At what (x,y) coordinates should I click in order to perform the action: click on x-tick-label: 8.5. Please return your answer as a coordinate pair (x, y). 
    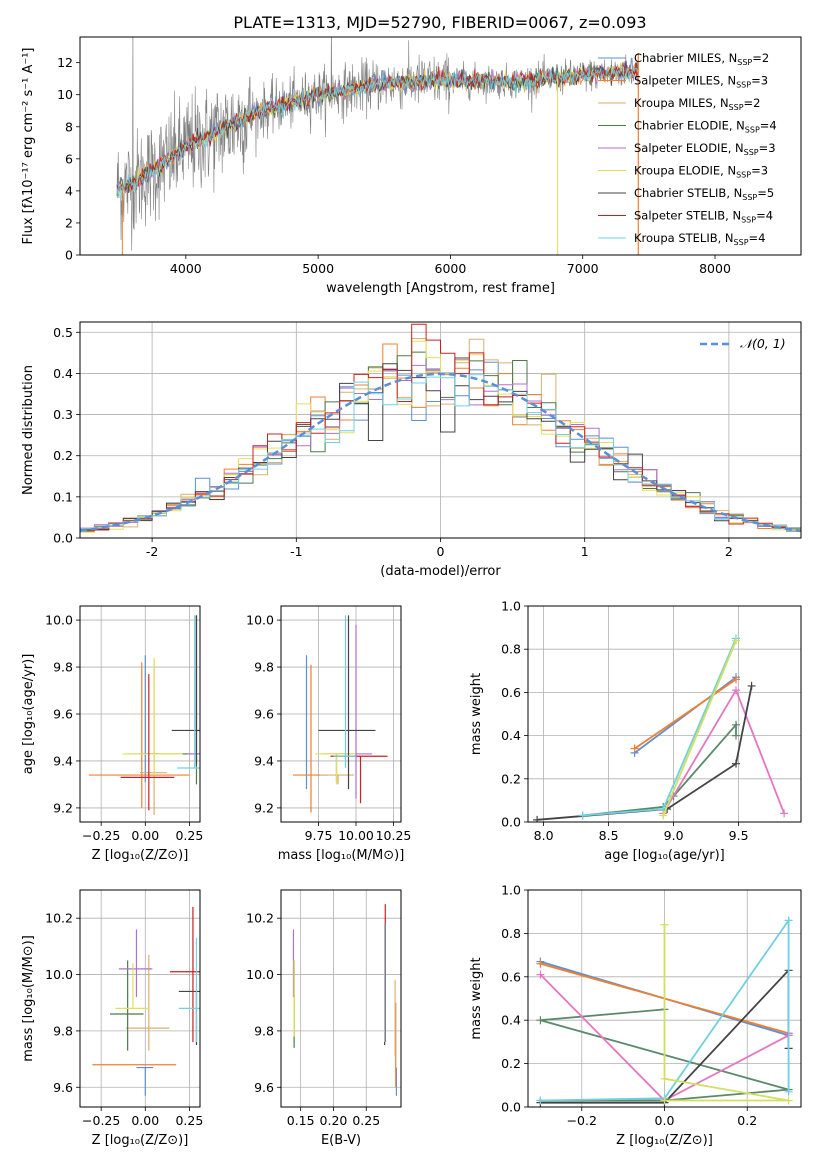
    Looking at the image, I should click on (609, 835).